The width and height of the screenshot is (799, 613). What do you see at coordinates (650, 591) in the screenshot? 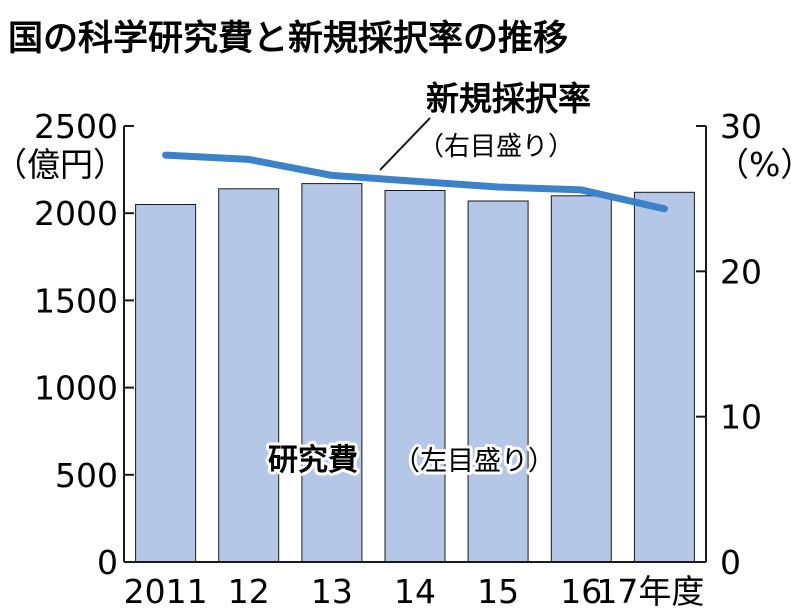
I see `x-tick-label: 17年度` at bounding box center [650, 591].